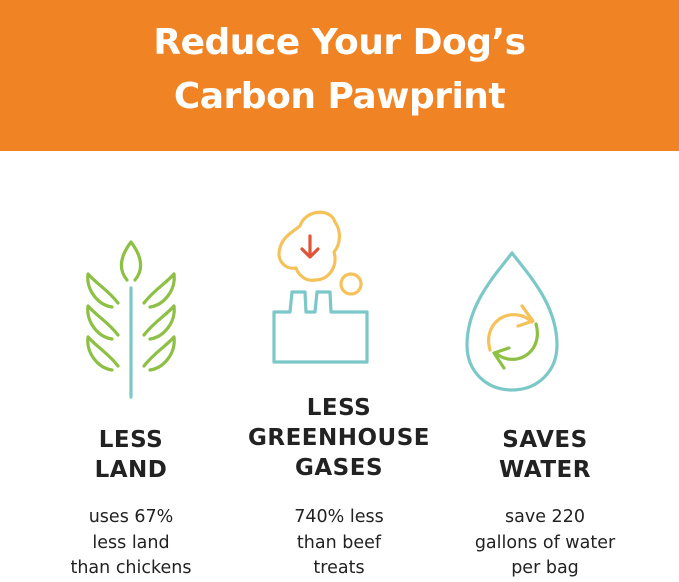 The image size is (679, 582). I want to click on description-line: gallons of water, so click(545, 542).